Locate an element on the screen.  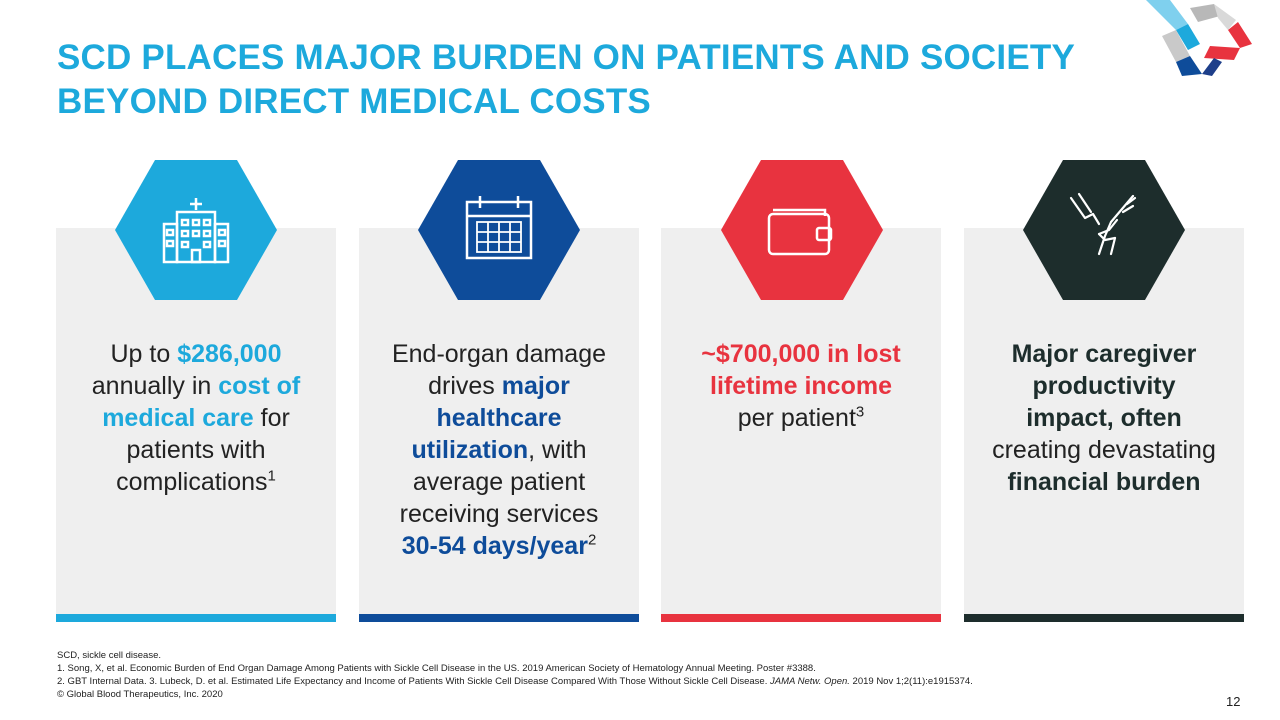
text-segment: complications is located at coordinates (192, 482).